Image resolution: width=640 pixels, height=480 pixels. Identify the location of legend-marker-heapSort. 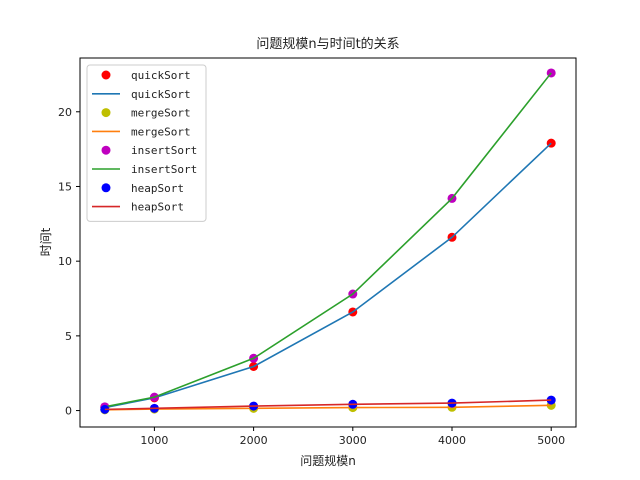
(106, 188).